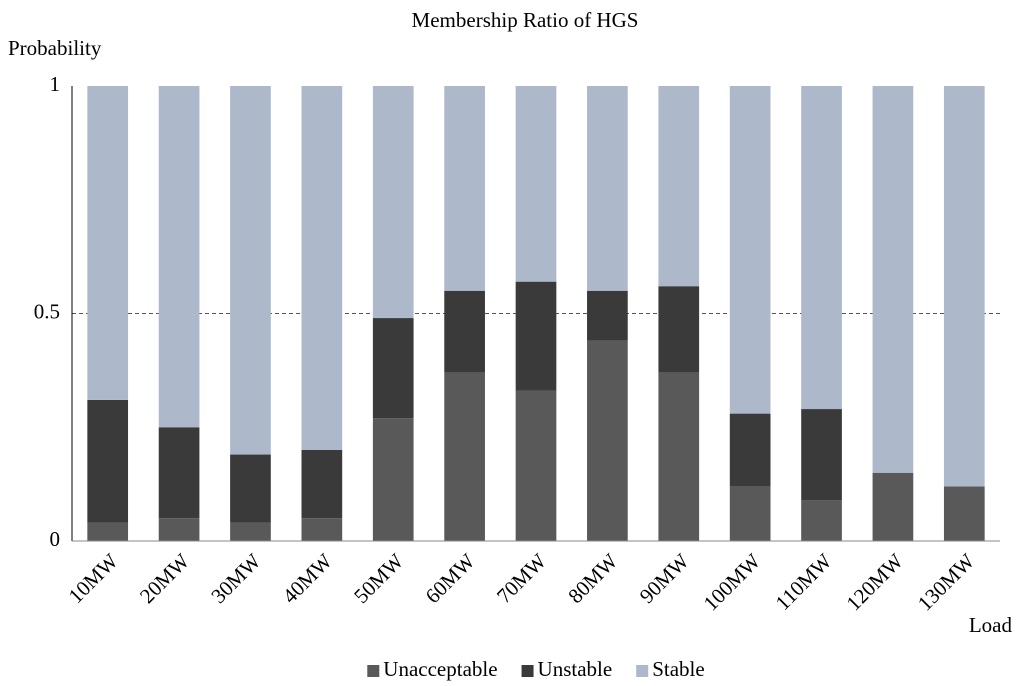 The width and height of the screenshot is (1017, 686). I want to click on x-tick-label: 40MW, so click(307, 578).